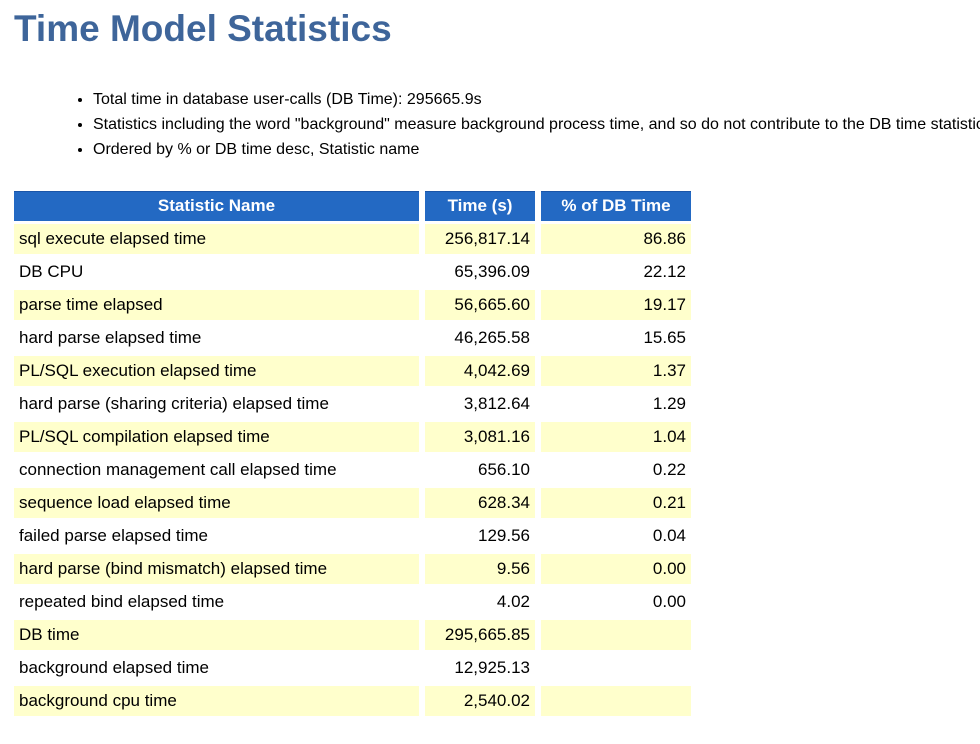 This screenshot has height=744, width=980. I want to click on time-cell: 4,042.69, so click(480, 370).